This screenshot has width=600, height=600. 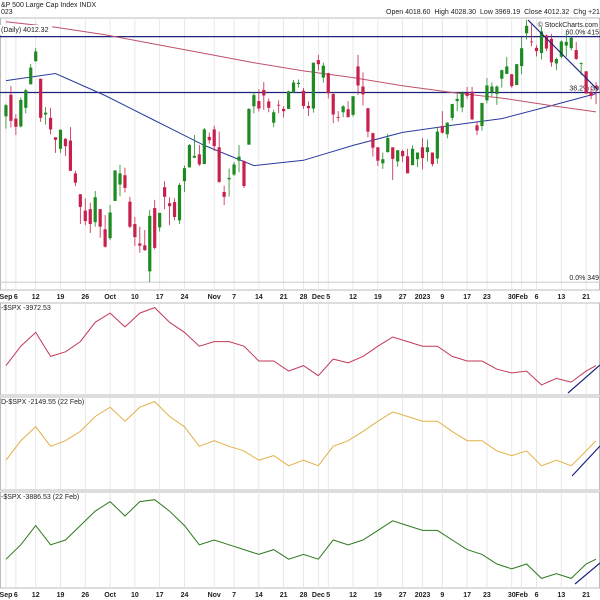 I want to click on level-label: 0.0% 349, so click(x=584, y=278).